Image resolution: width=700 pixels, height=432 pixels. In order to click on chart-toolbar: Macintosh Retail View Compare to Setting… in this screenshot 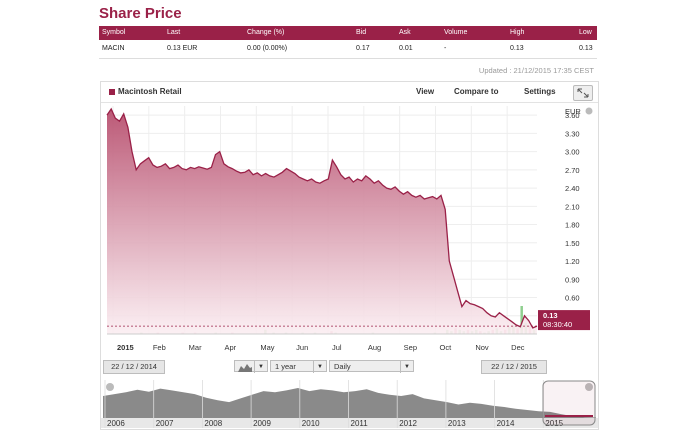, I will do `click(349, 92)`.